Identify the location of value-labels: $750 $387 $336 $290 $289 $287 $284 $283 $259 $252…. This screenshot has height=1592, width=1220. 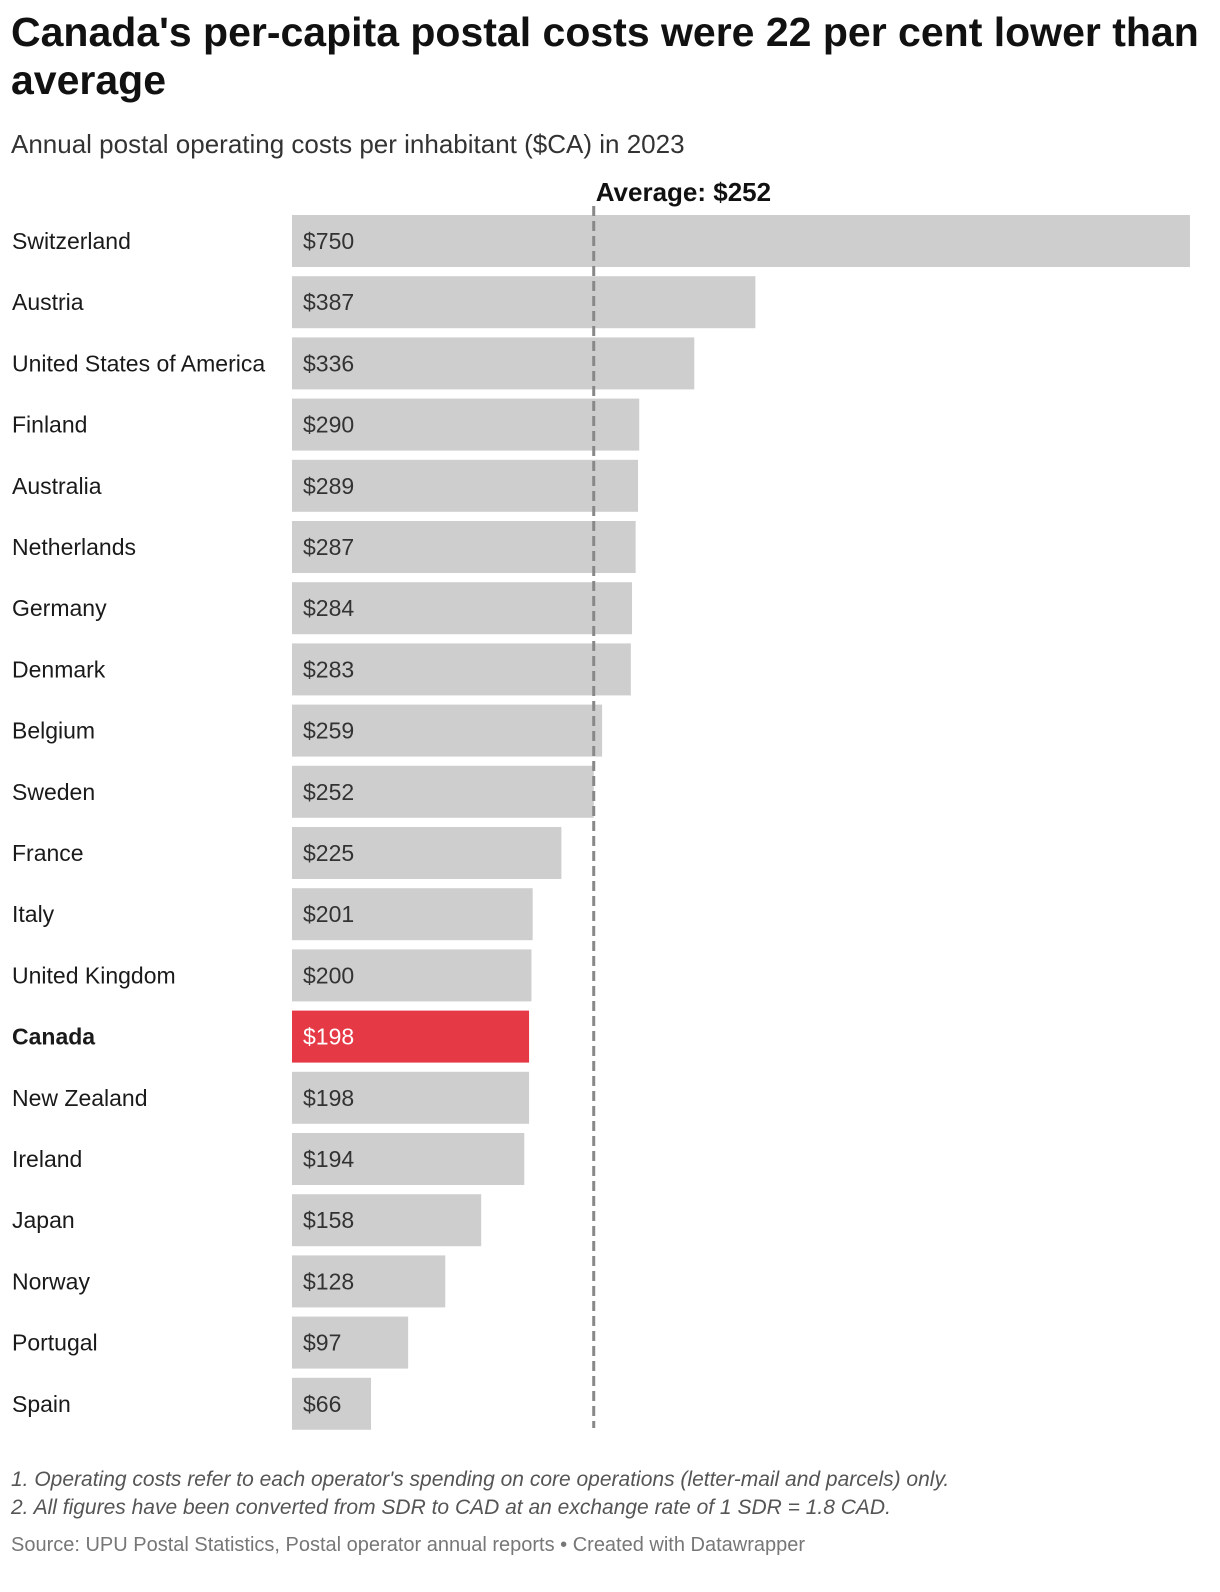
(328, 822).